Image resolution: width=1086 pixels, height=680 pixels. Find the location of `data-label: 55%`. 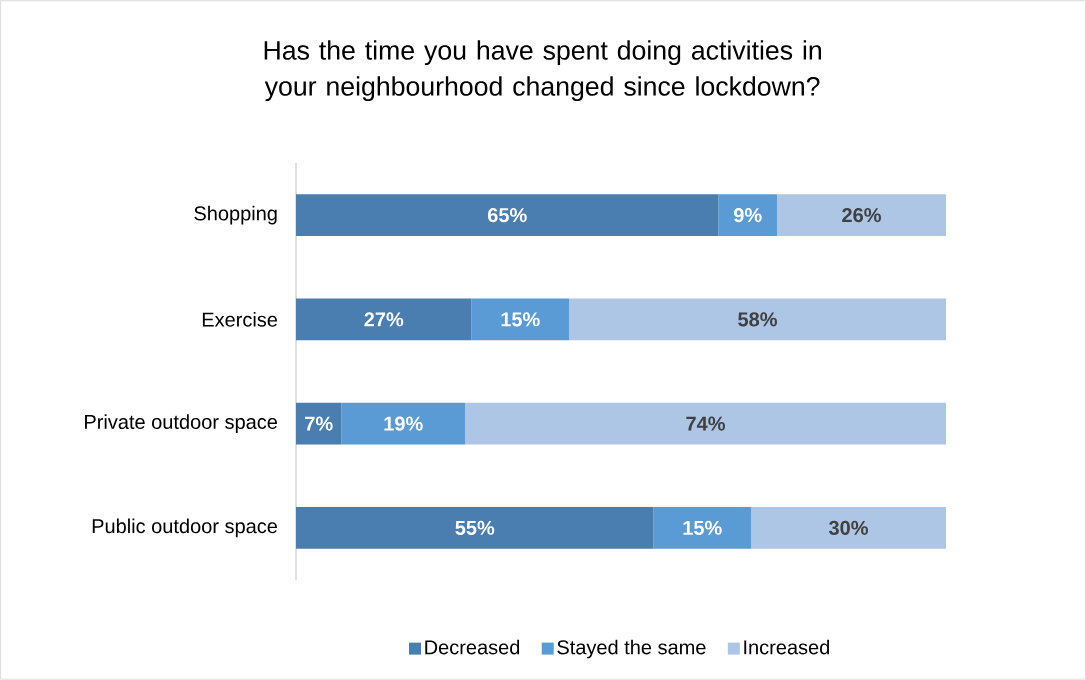

data-label: 55% is located at coordinates (475, 527).